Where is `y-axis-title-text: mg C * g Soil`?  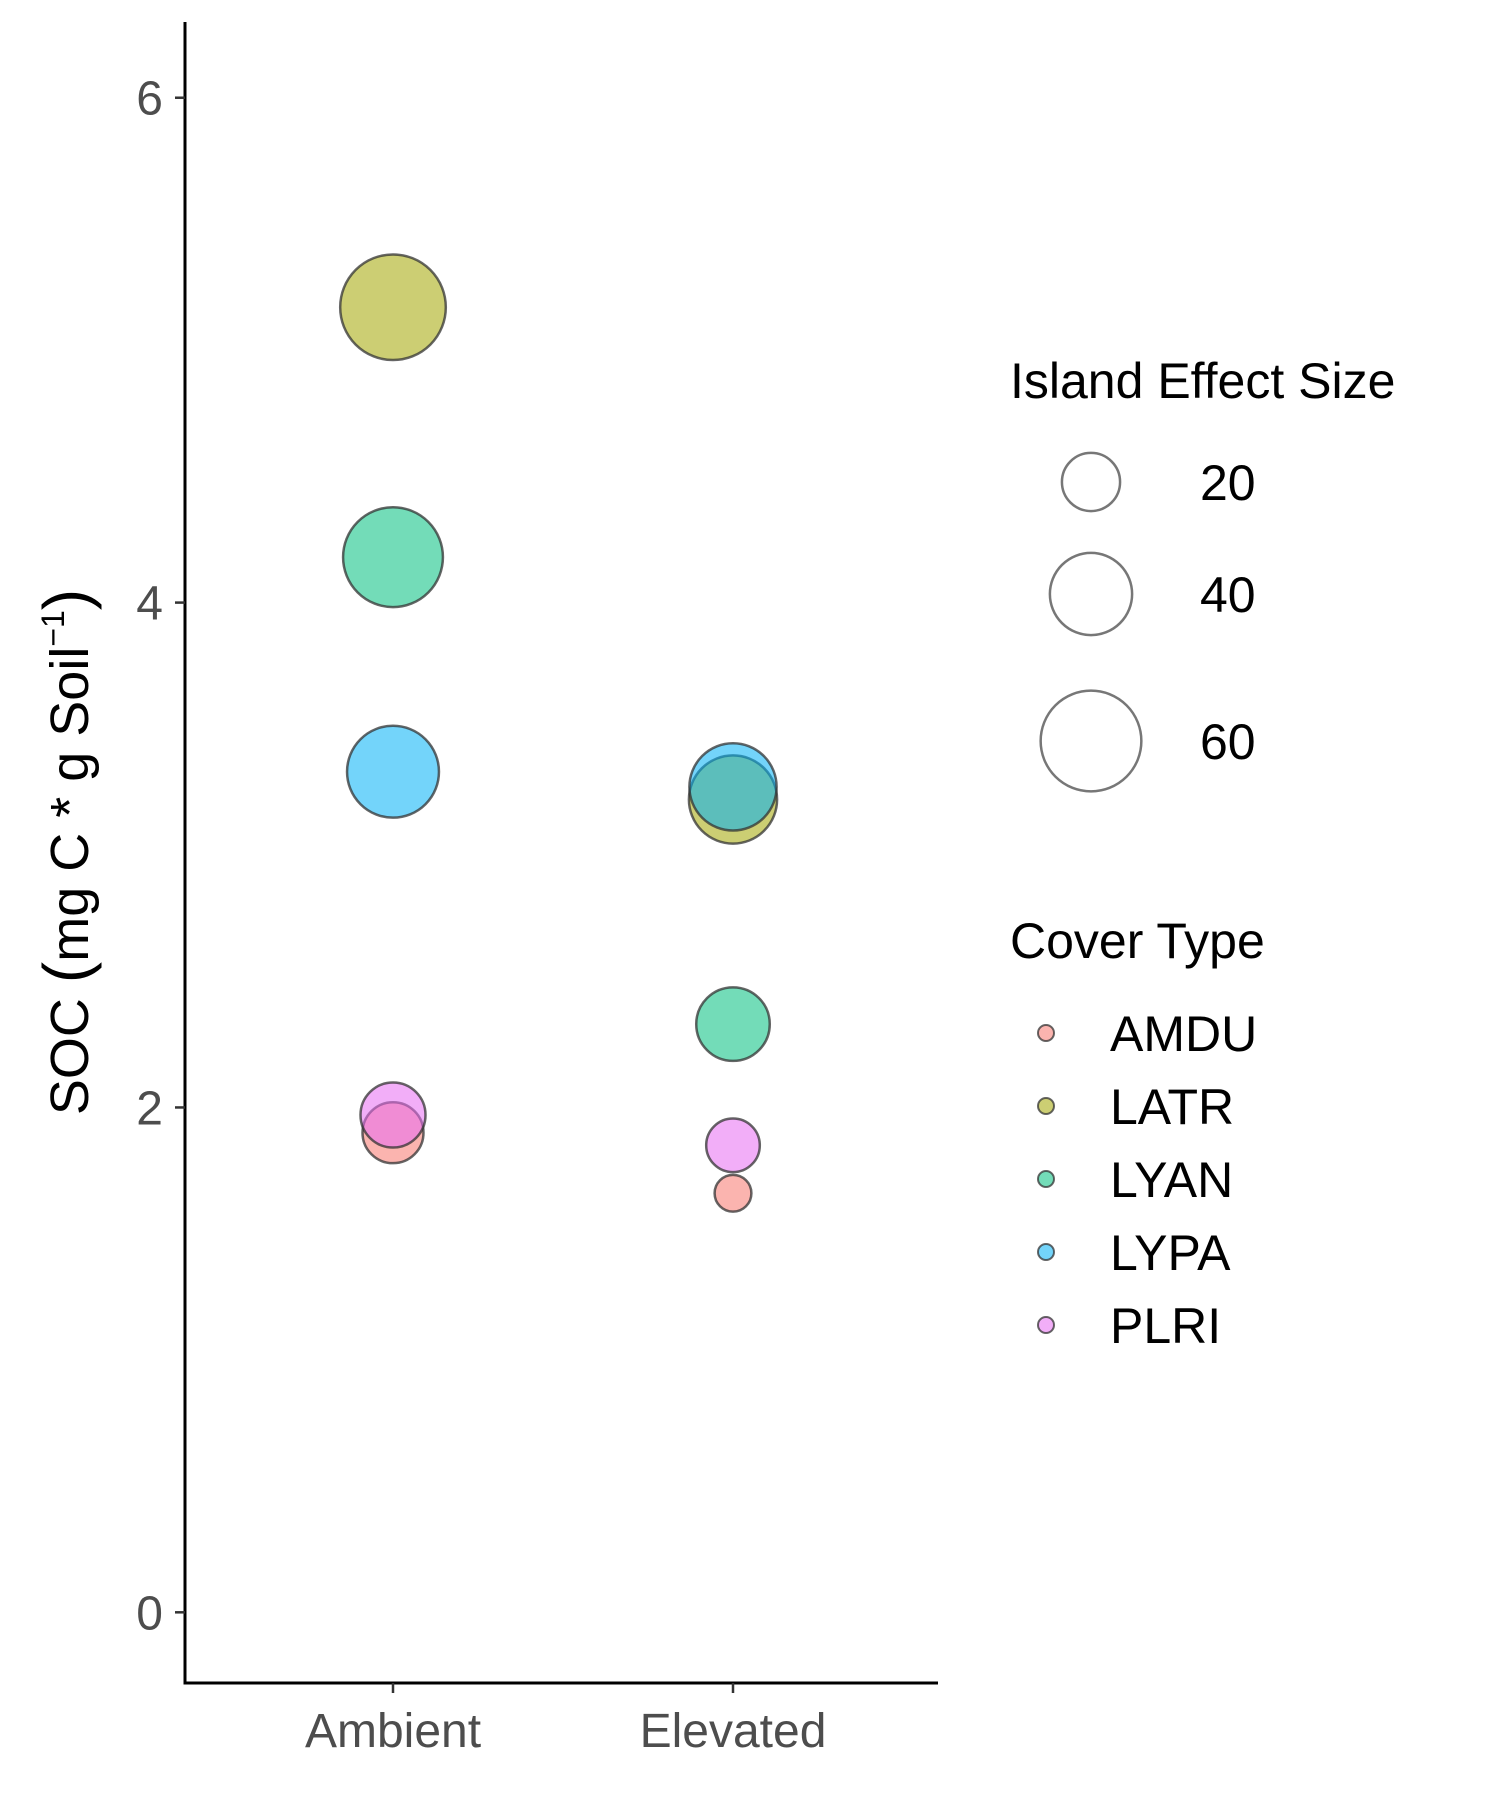
y-axis-title-text: mg C * g Soil is located at coordinates (70, 804).